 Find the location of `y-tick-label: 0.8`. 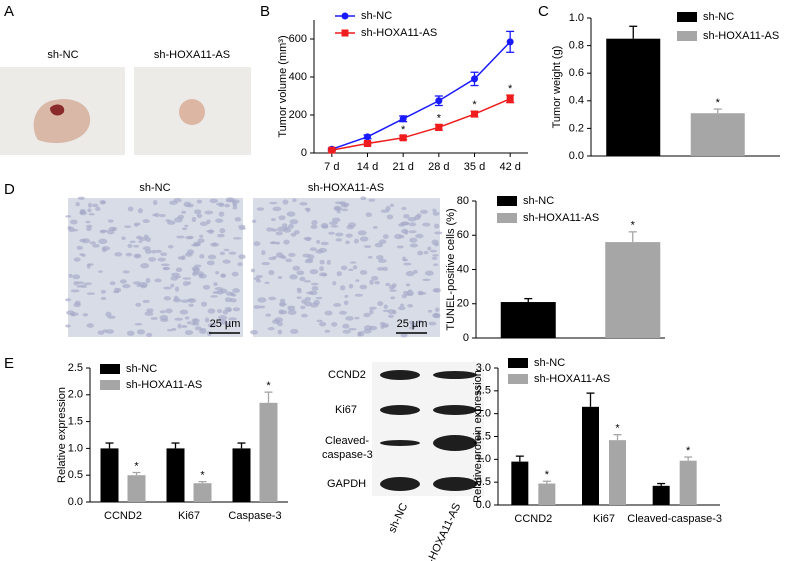

y-tick-label: 0.8 is located at coordinates (576, 46).